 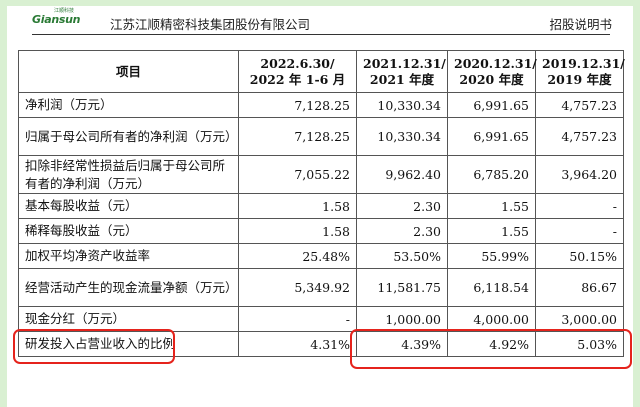 What do you see at coordinates (128, 136) in the screenshot?
I see `row-label: 归属于母公司所有者的净利润（万元）` at bounding box center [128, 136].